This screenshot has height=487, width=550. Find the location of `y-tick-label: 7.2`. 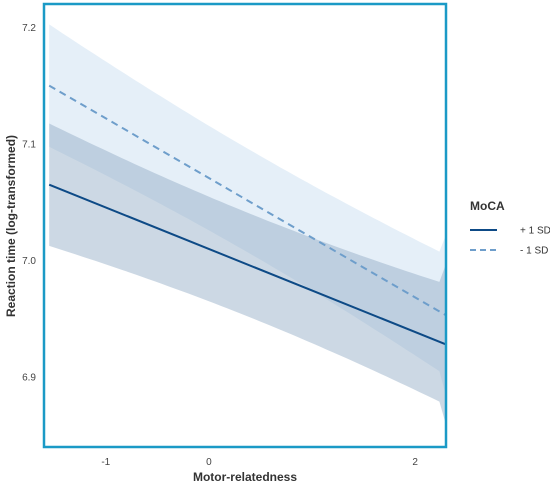

y-tick-label: 7.2 is located at coordinates (29, 28).